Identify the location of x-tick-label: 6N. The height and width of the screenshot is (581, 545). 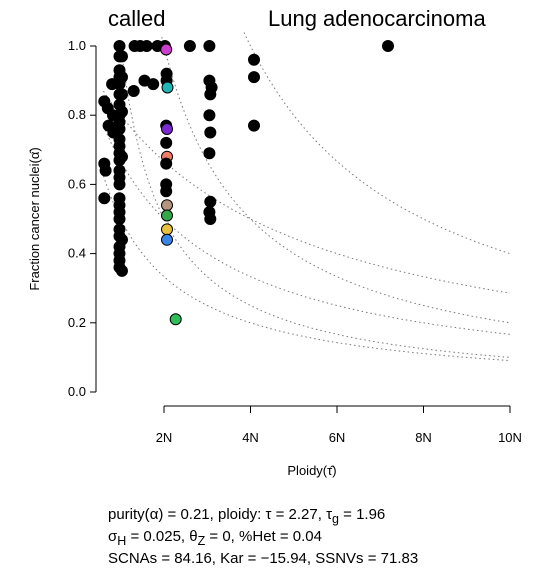
(337, 437).